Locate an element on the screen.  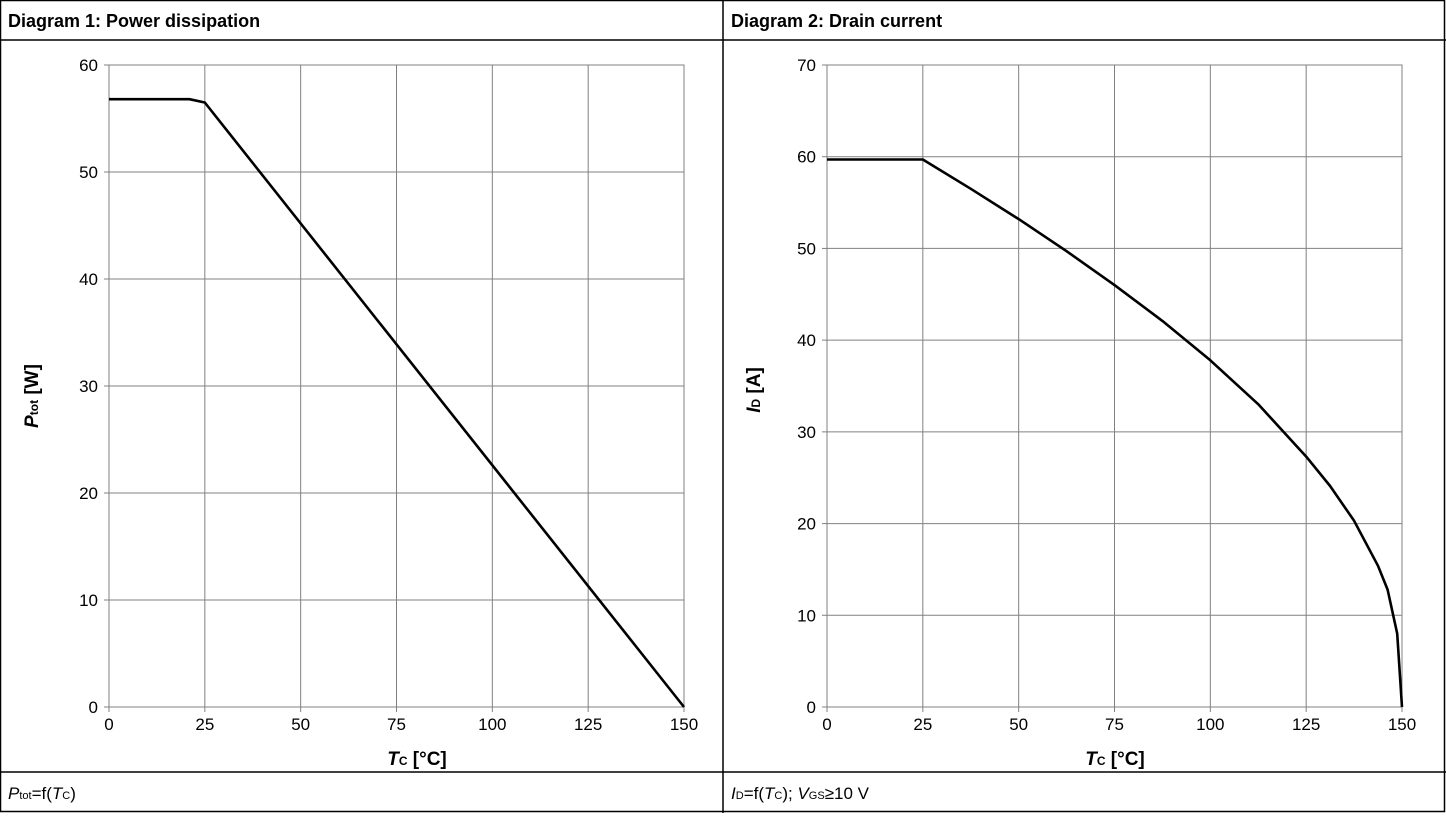
chart-2-x-title-unit: [°C] is located at coordinates (1125, 759).